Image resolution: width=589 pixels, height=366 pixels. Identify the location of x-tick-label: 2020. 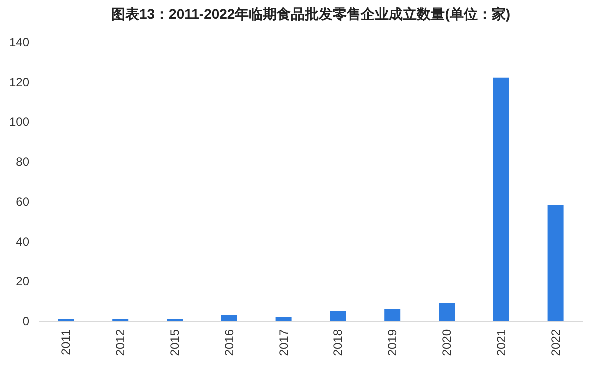
(447, 342).